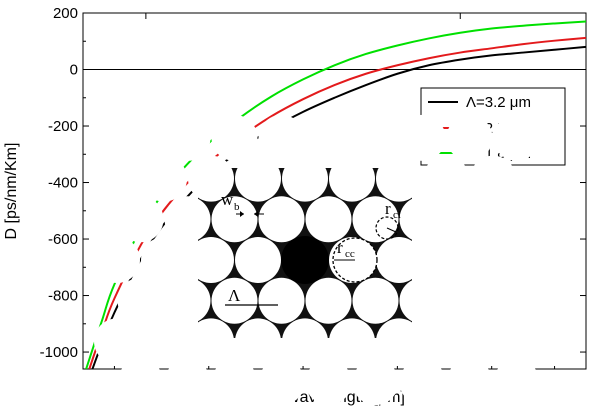 Image resolution: width=592 pixels, height=412 pixels. What do you see at coordinates (11, 191) in the screenshot?
I see `y-axis-label: D [ps/nm/Km]` at bounding box center [11, 191].